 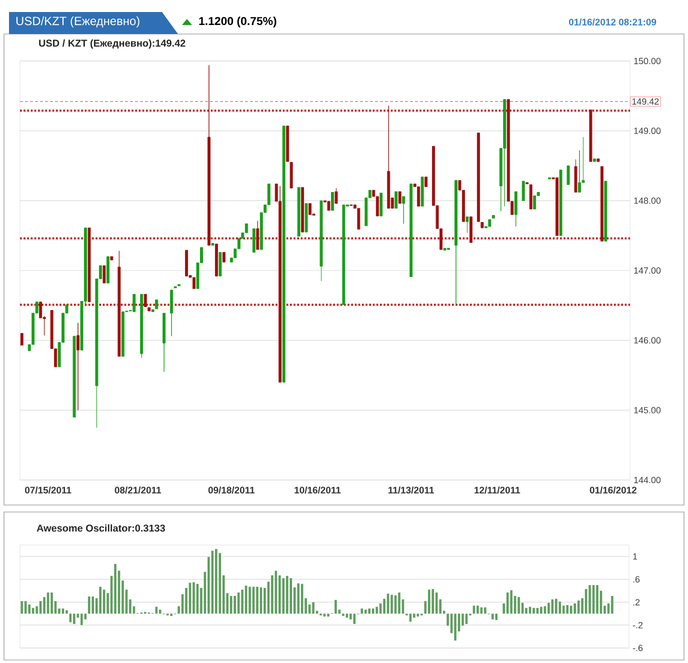 What do you see at coordinates (645, 101) in the screenshot?
I see `ref-line-label: 149.42` at bounding box center [645, 101].